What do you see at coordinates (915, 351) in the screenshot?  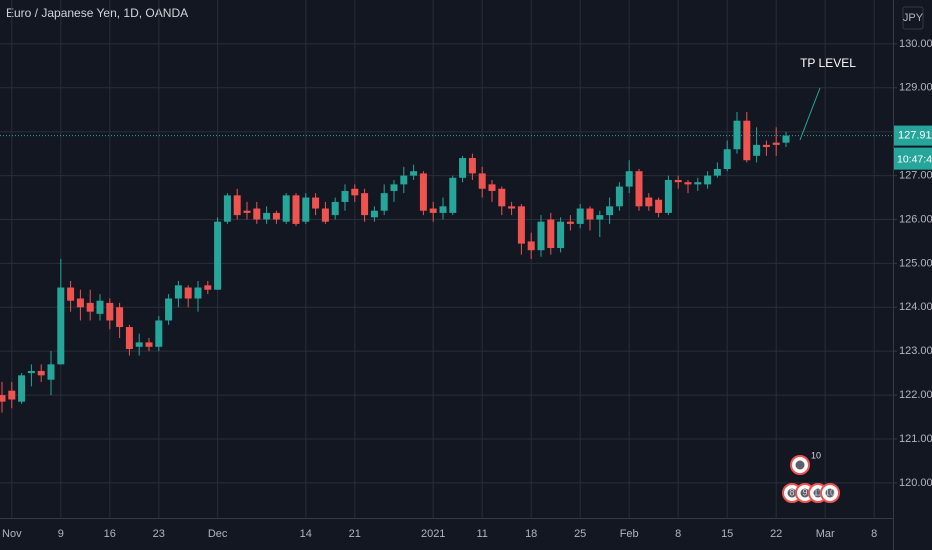 I see `y-tick-label: 123.000` at bounding box center [915, 351].